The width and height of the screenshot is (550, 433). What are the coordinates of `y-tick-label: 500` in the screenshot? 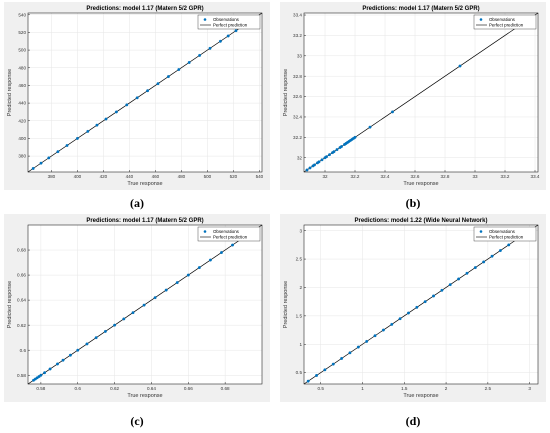 It's located at (22, 50).